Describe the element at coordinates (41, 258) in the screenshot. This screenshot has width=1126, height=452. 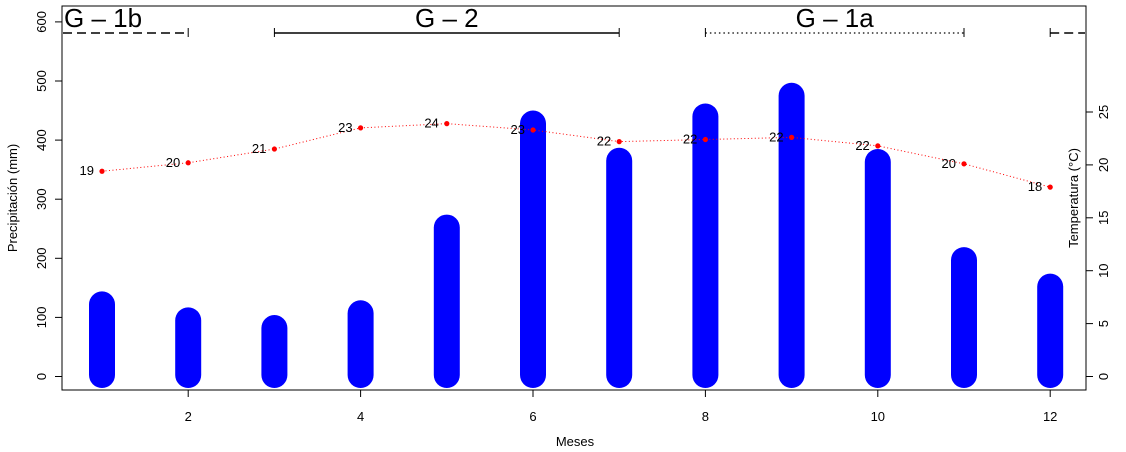
I see `y-left-tick-label-200: 200` at that location.